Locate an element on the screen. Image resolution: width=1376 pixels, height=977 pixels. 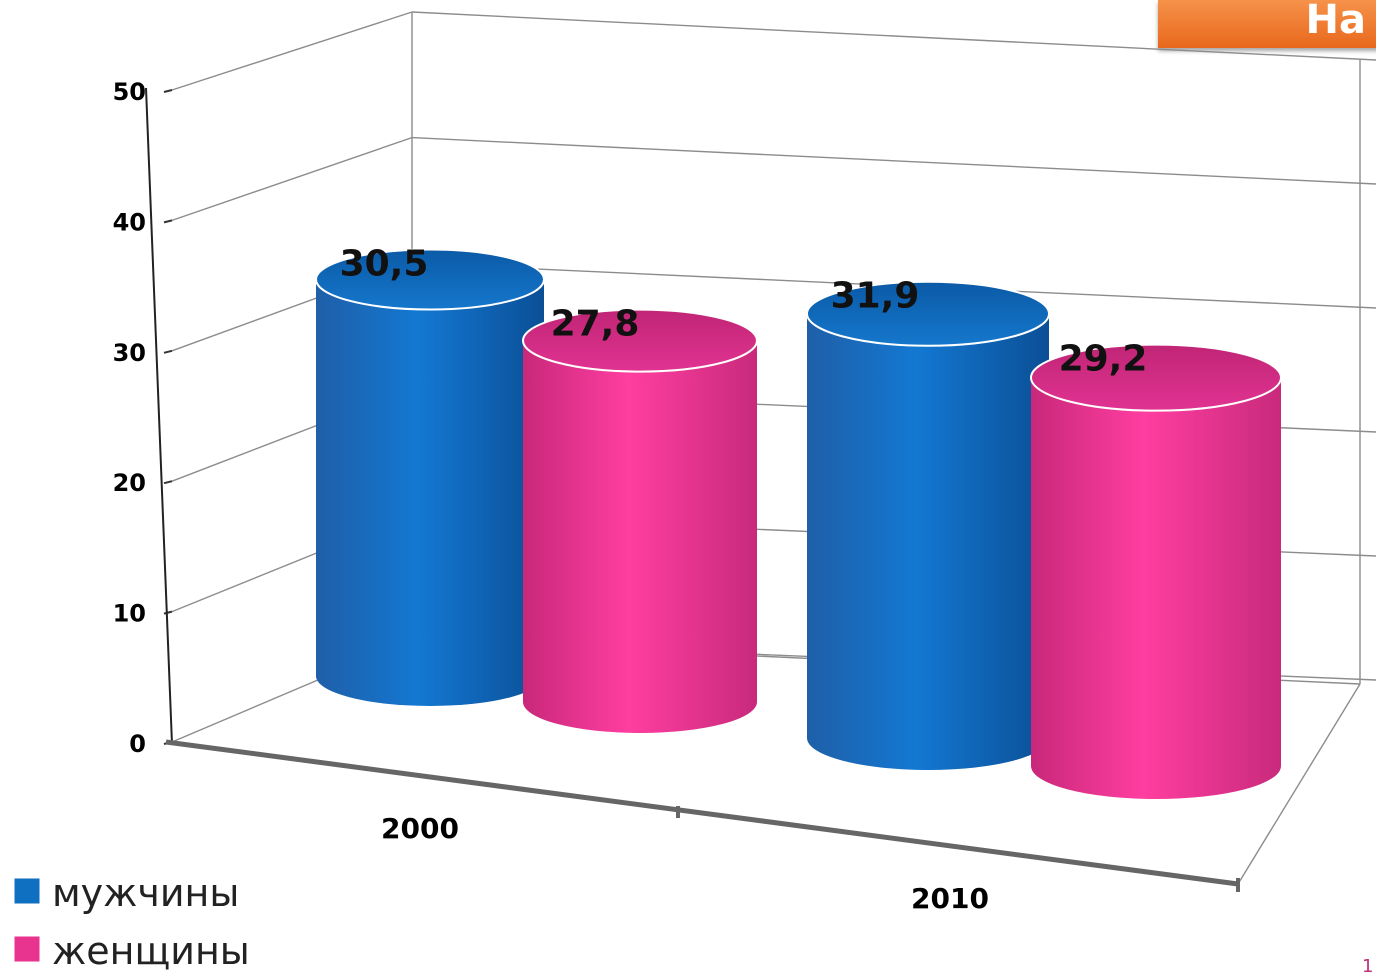
y-axis-line is located at coordinates (159, 416).